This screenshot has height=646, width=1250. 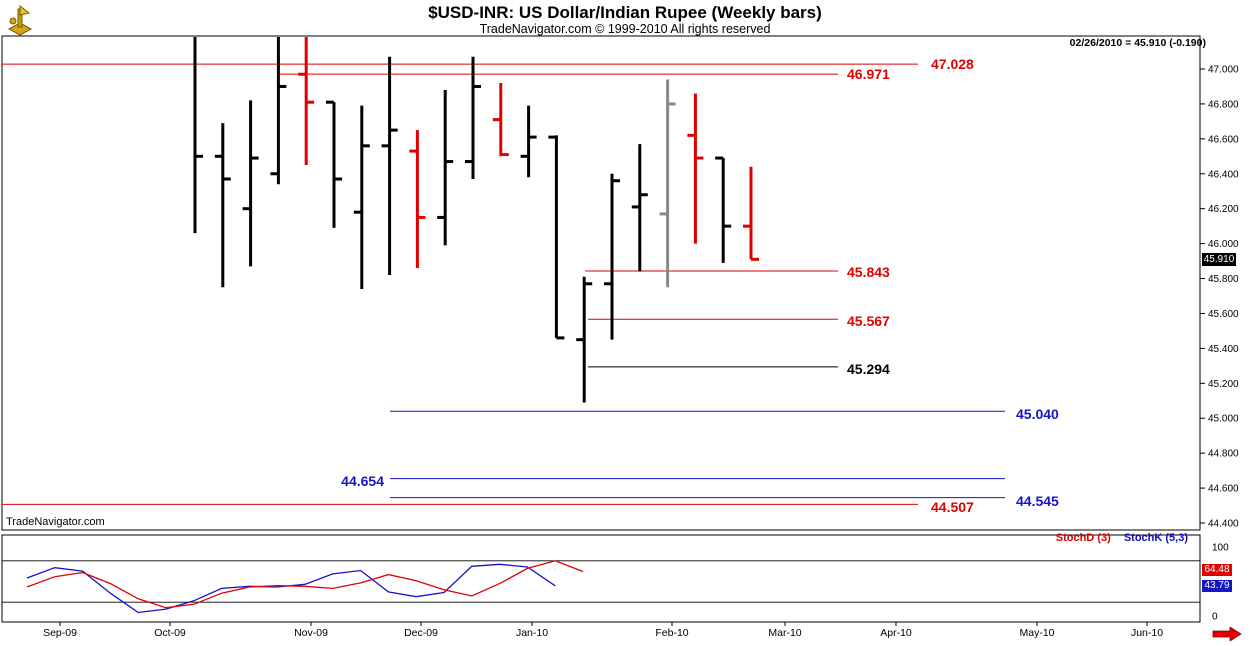 What do you see at coordinates (1223, 384) in the screenshot?
I see `y-tick-label: 45.200` at bounding box center [1223, 384].